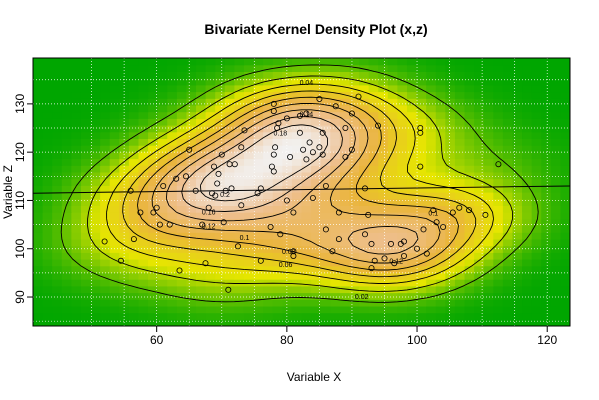 The height and width of the screenshot is (400, 599). What do you see at coordinates (547, 340) in the screenshot?
I see `x-tick-label: 120` at bounding box center [547, 340].